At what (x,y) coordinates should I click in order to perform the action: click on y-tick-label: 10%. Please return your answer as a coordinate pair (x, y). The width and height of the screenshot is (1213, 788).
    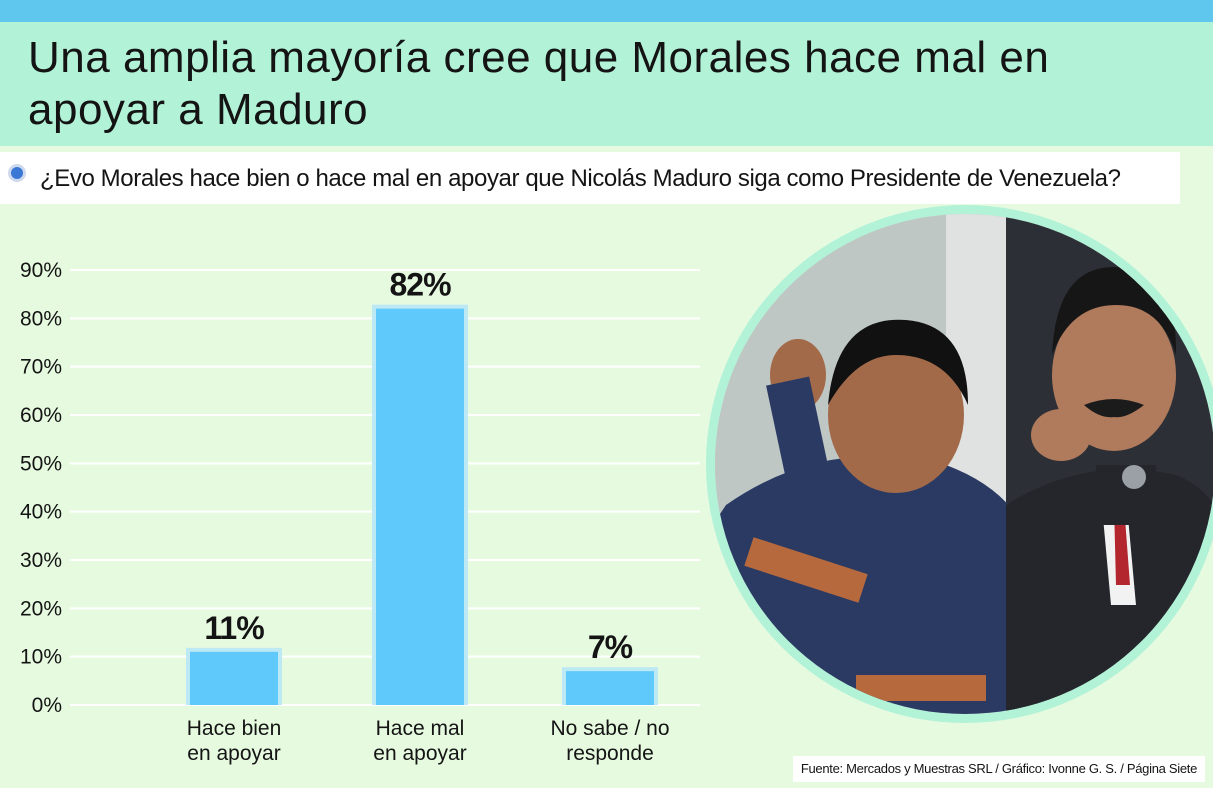
    Looking at the image, I should click on (41, 657).